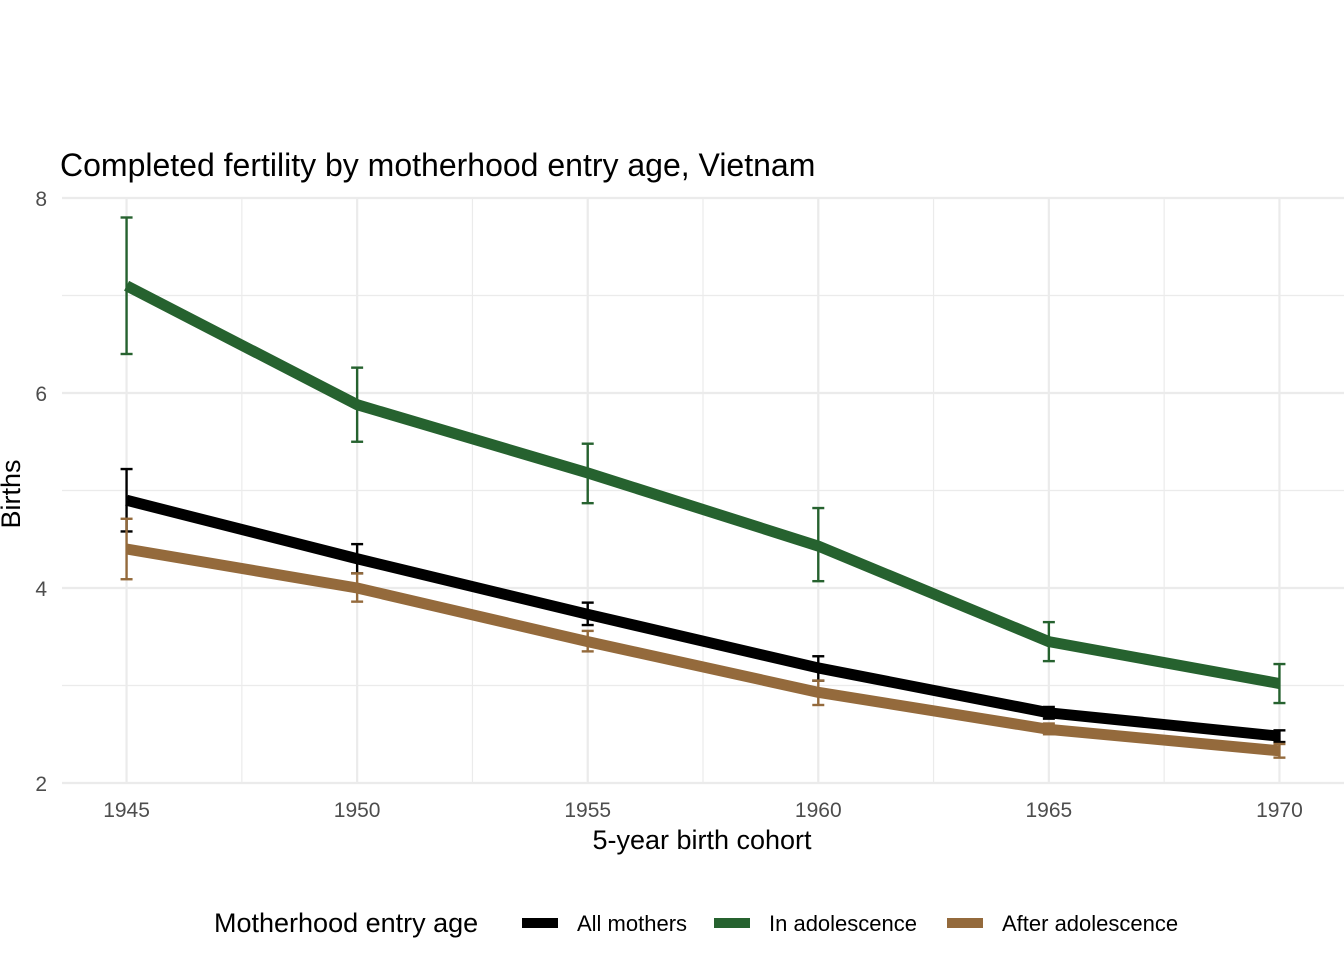 The image size is (1344, 960). Describe the element at coordinates (632, 923) in the screenshot. I see `legend-label: All mothers` at that location.